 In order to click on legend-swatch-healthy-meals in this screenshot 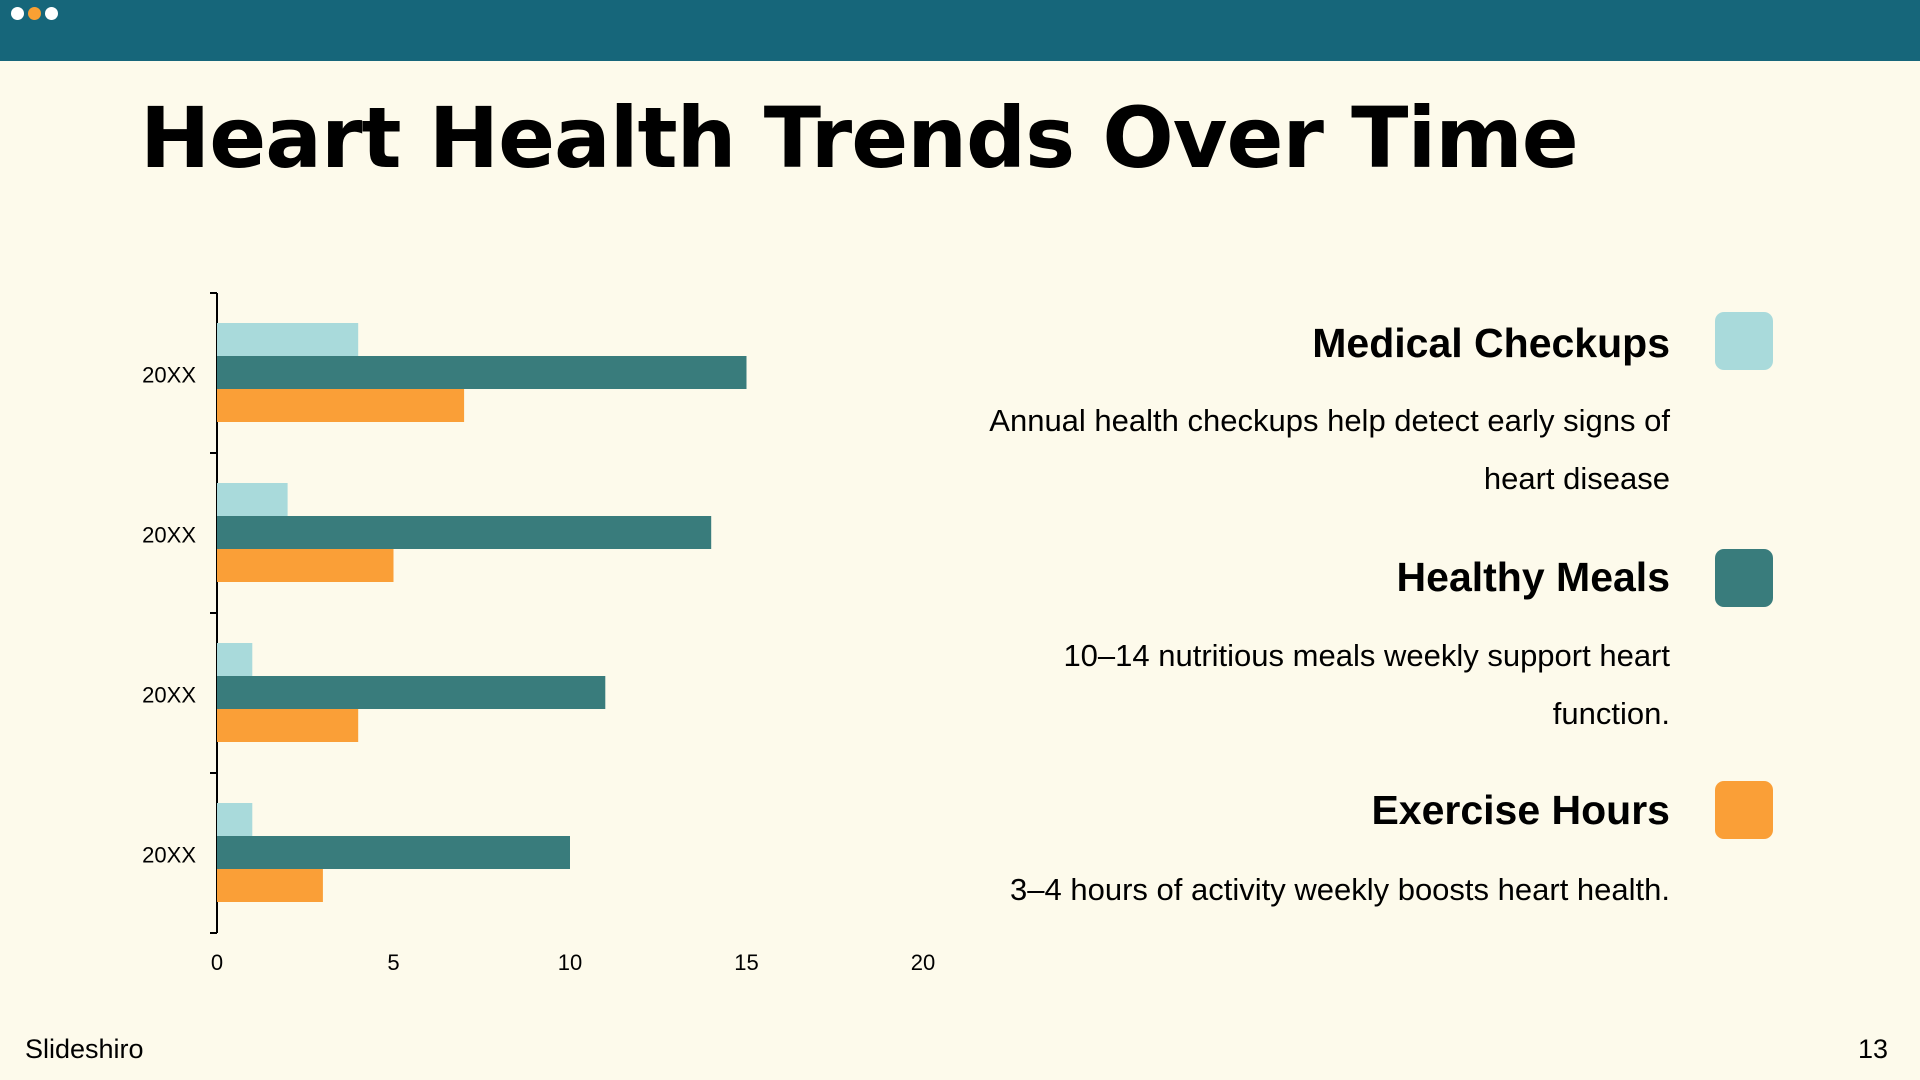, I will do `click(1744, 578)`.